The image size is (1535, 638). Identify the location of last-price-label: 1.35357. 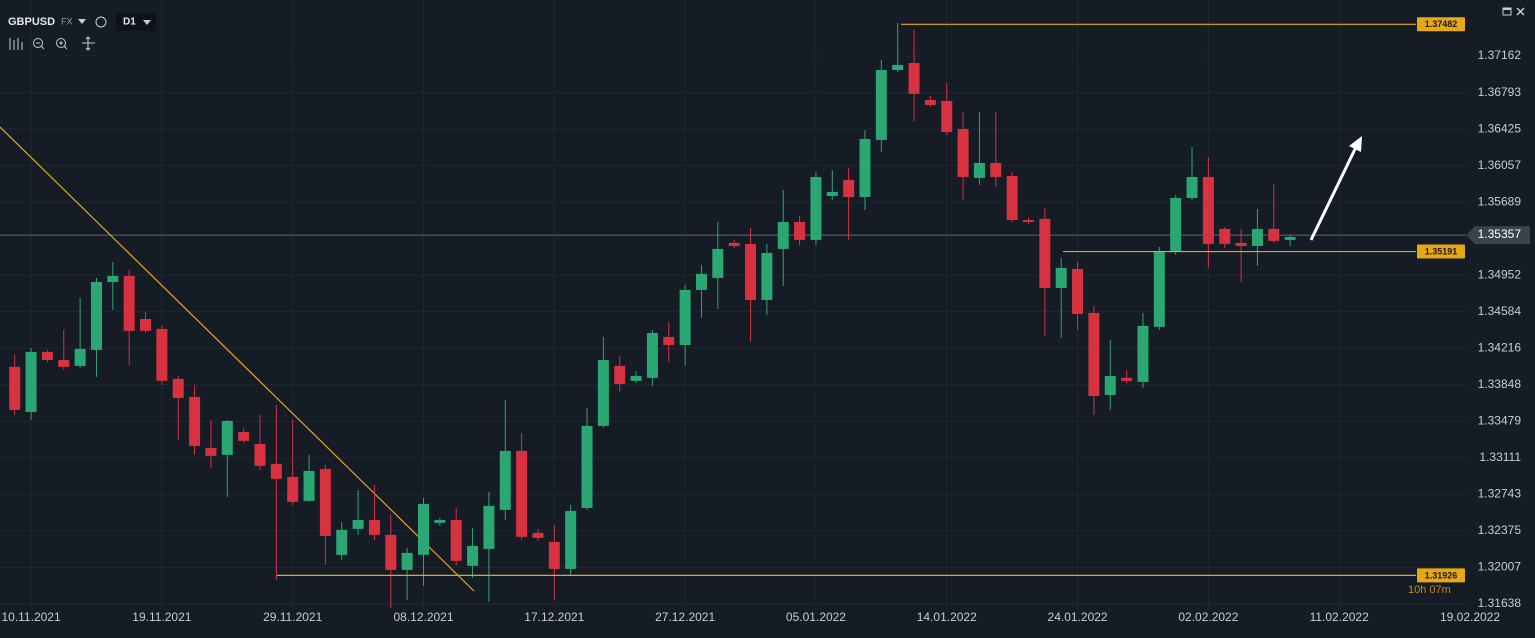
(1500, 234).